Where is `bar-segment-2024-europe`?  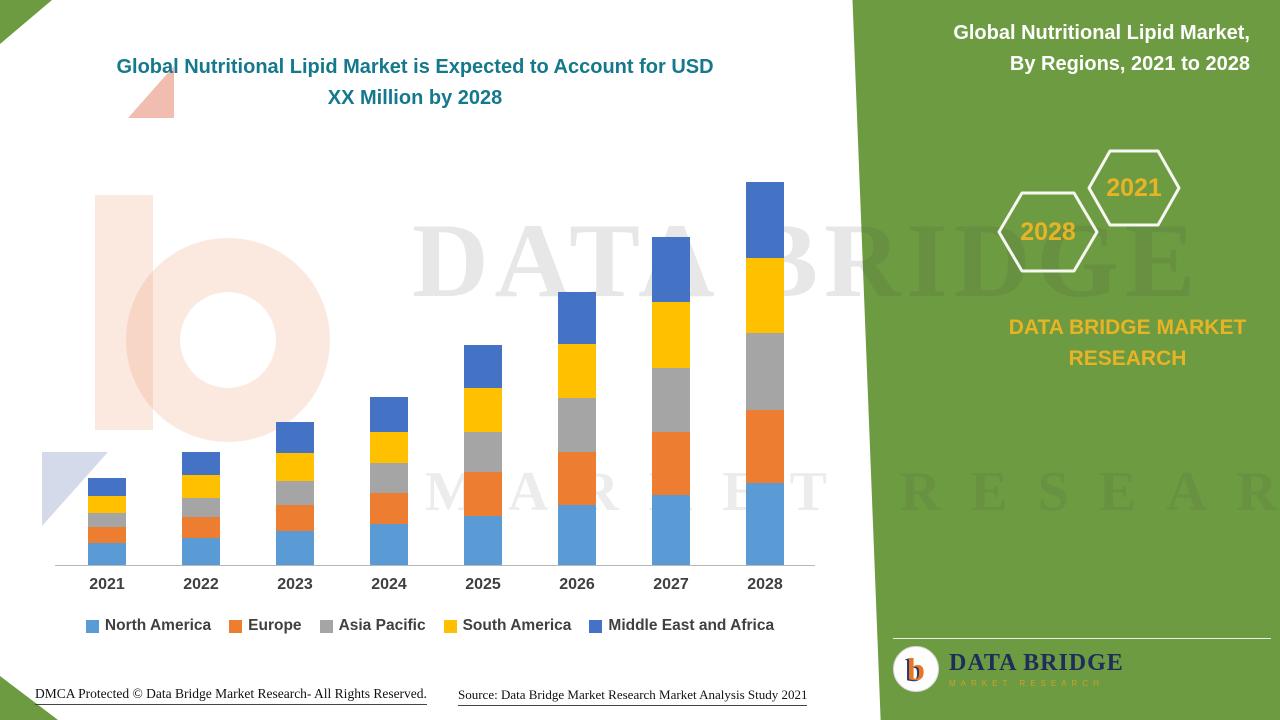
bar-segment-2024-europe is located at coordinates (389, 508).